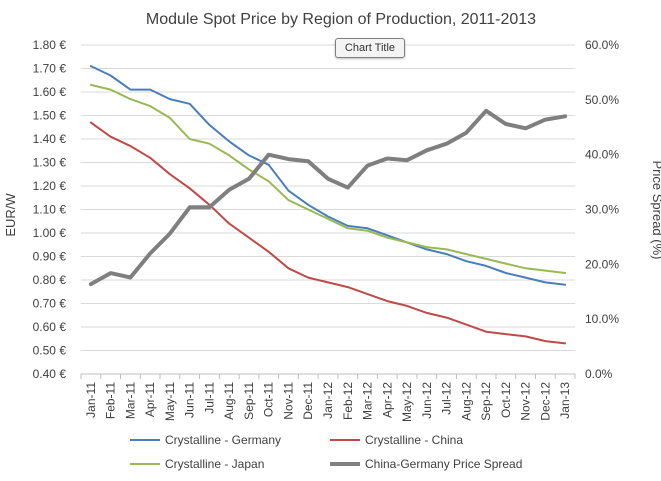  I want to click on legend-label: Crystalline - Germany, so click(223, 440).